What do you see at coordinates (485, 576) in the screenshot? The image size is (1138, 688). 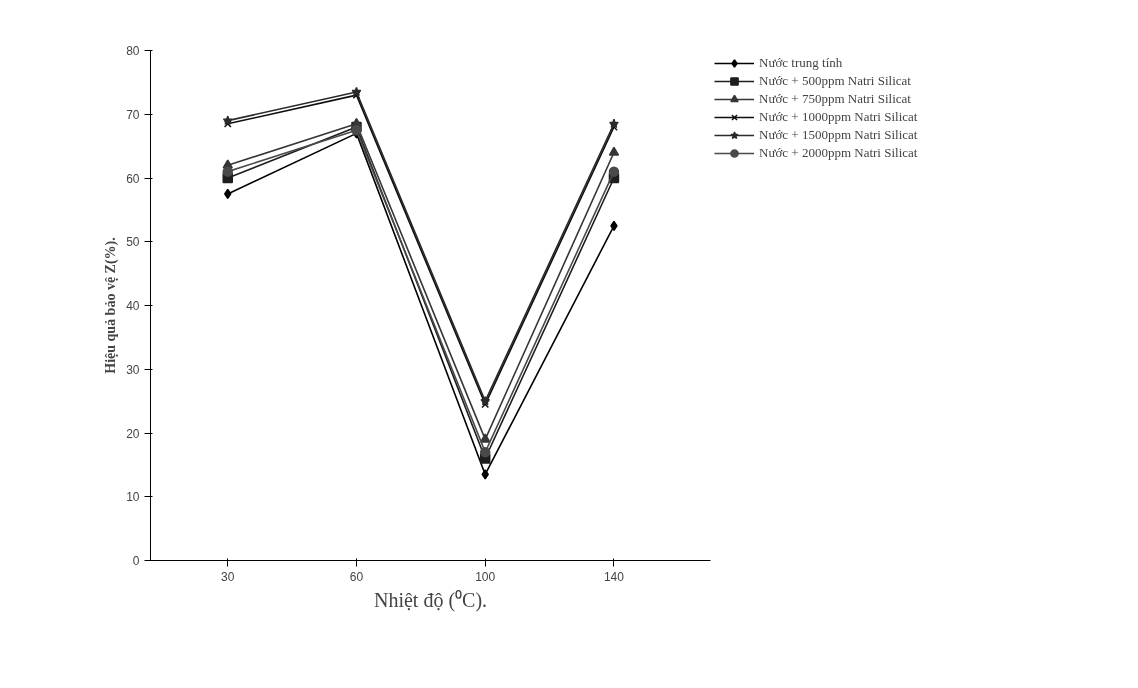 I see `x-tick-label: 100` at bounding box center [485, 576].